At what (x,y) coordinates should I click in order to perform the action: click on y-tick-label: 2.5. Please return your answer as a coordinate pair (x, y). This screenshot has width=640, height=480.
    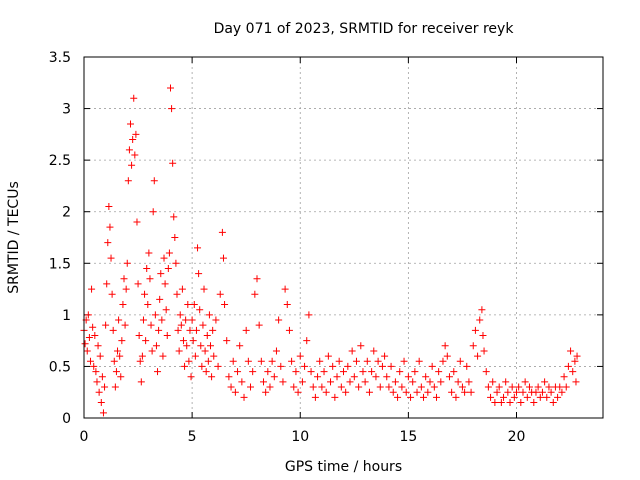
    Looking at the image, I should click on (60, 161).